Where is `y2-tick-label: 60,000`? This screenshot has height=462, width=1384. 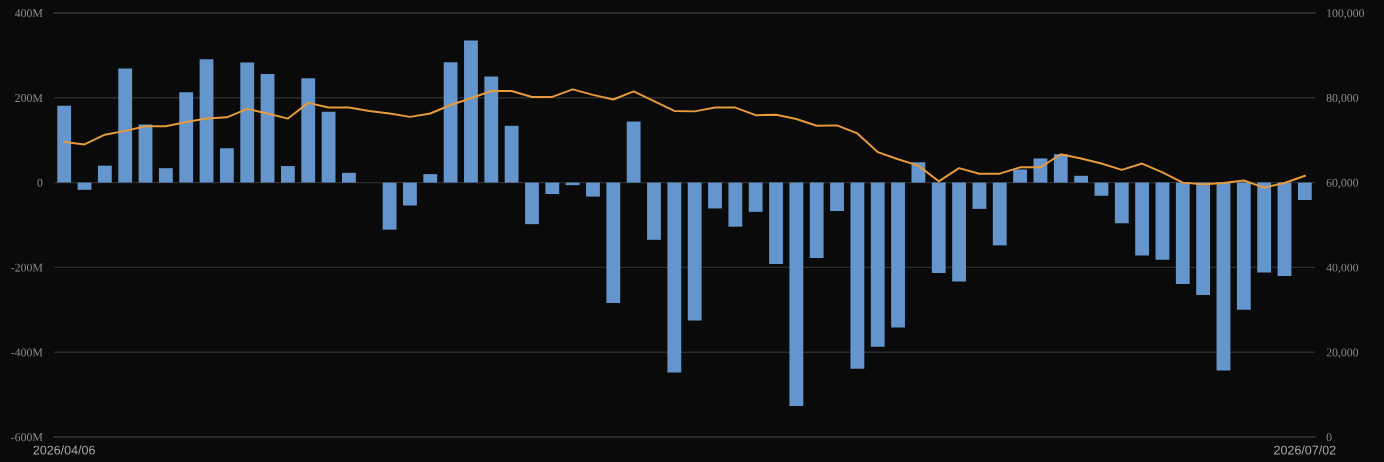 y2-tick-label: 60,000 is located at coordinates (1342, 183).